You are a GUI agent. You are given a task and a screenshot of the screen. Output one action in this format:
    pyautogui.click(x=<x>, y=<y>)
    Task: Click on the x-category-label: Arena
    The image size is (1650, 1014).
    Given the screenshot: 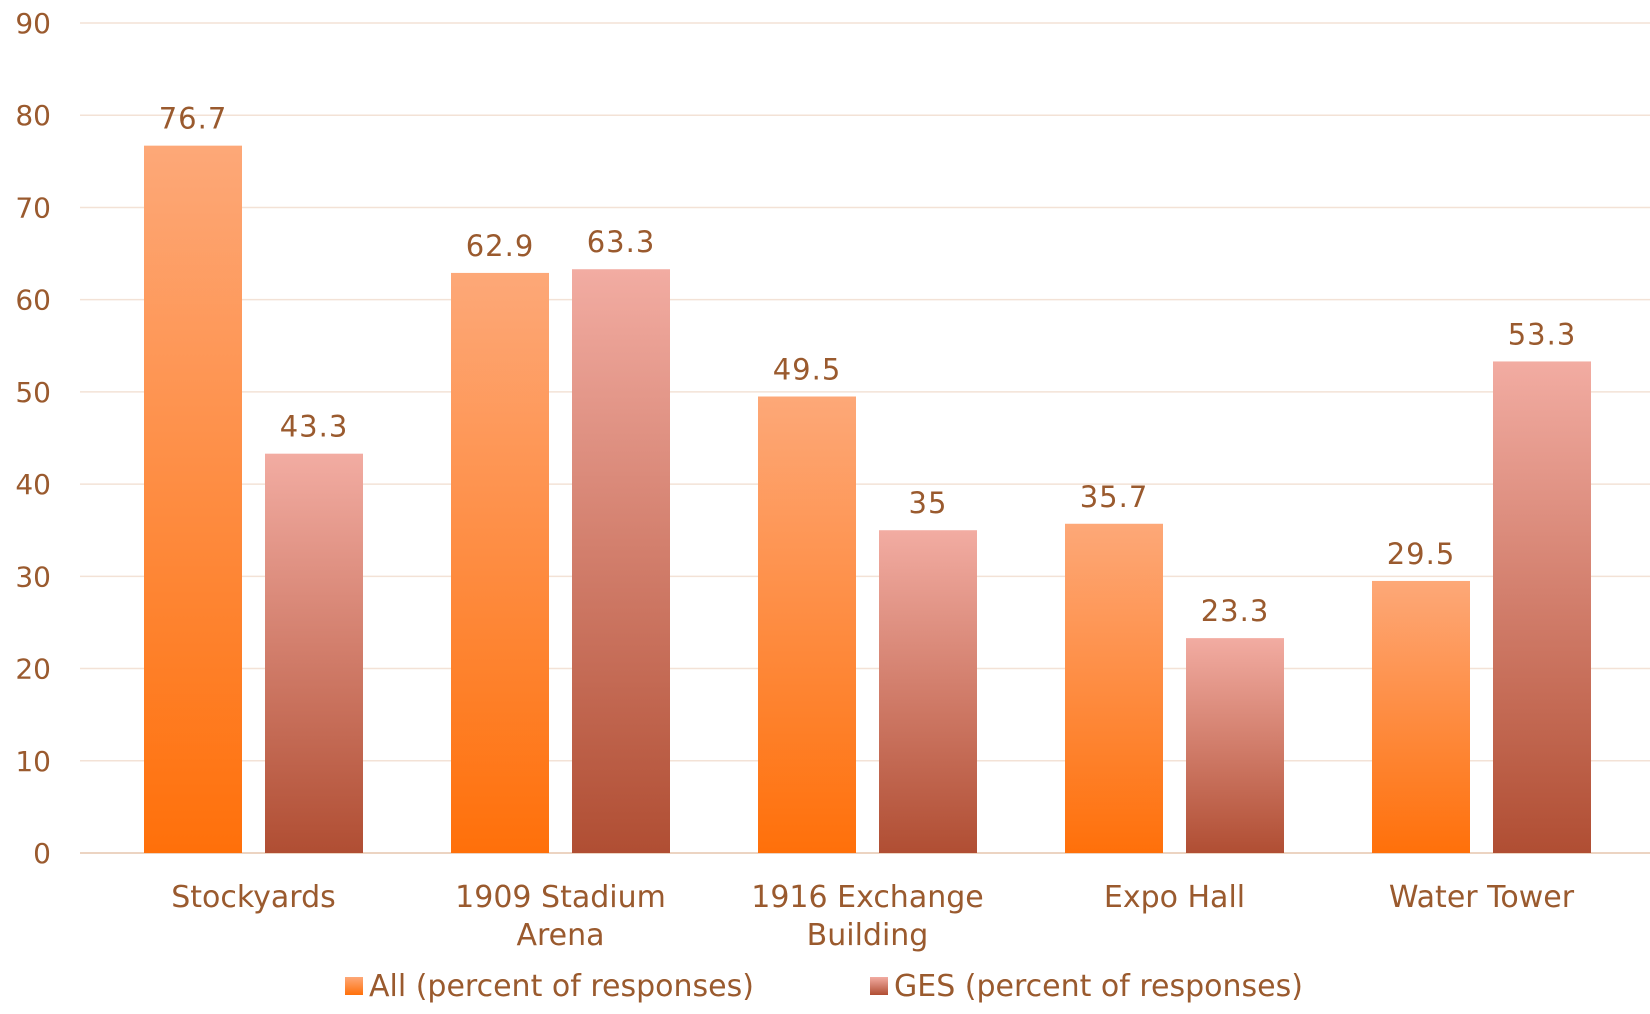 What is the action you would take?
    pyautogui.click(x=560, y=935)
    